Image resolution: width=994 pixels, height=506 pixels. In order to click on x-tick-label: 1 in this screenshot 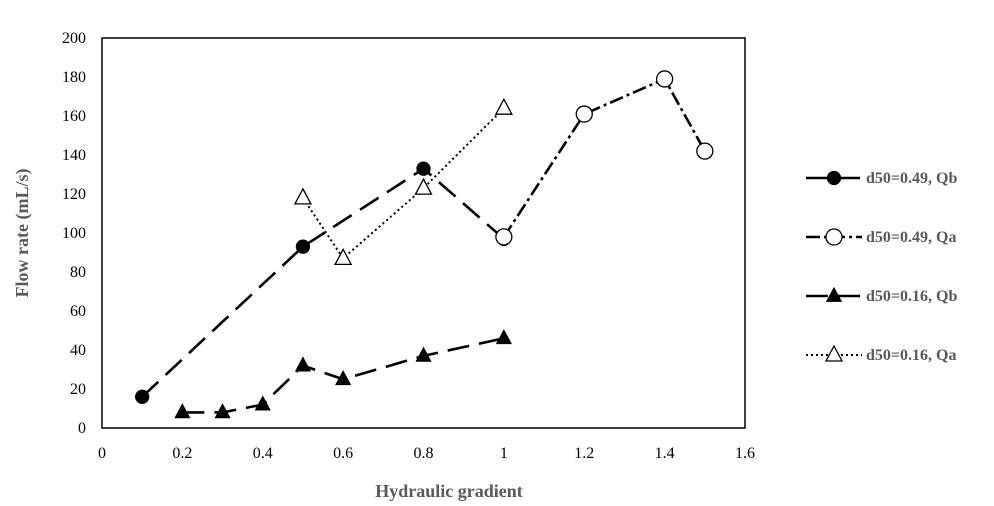, I will do `click(504, 453)`.